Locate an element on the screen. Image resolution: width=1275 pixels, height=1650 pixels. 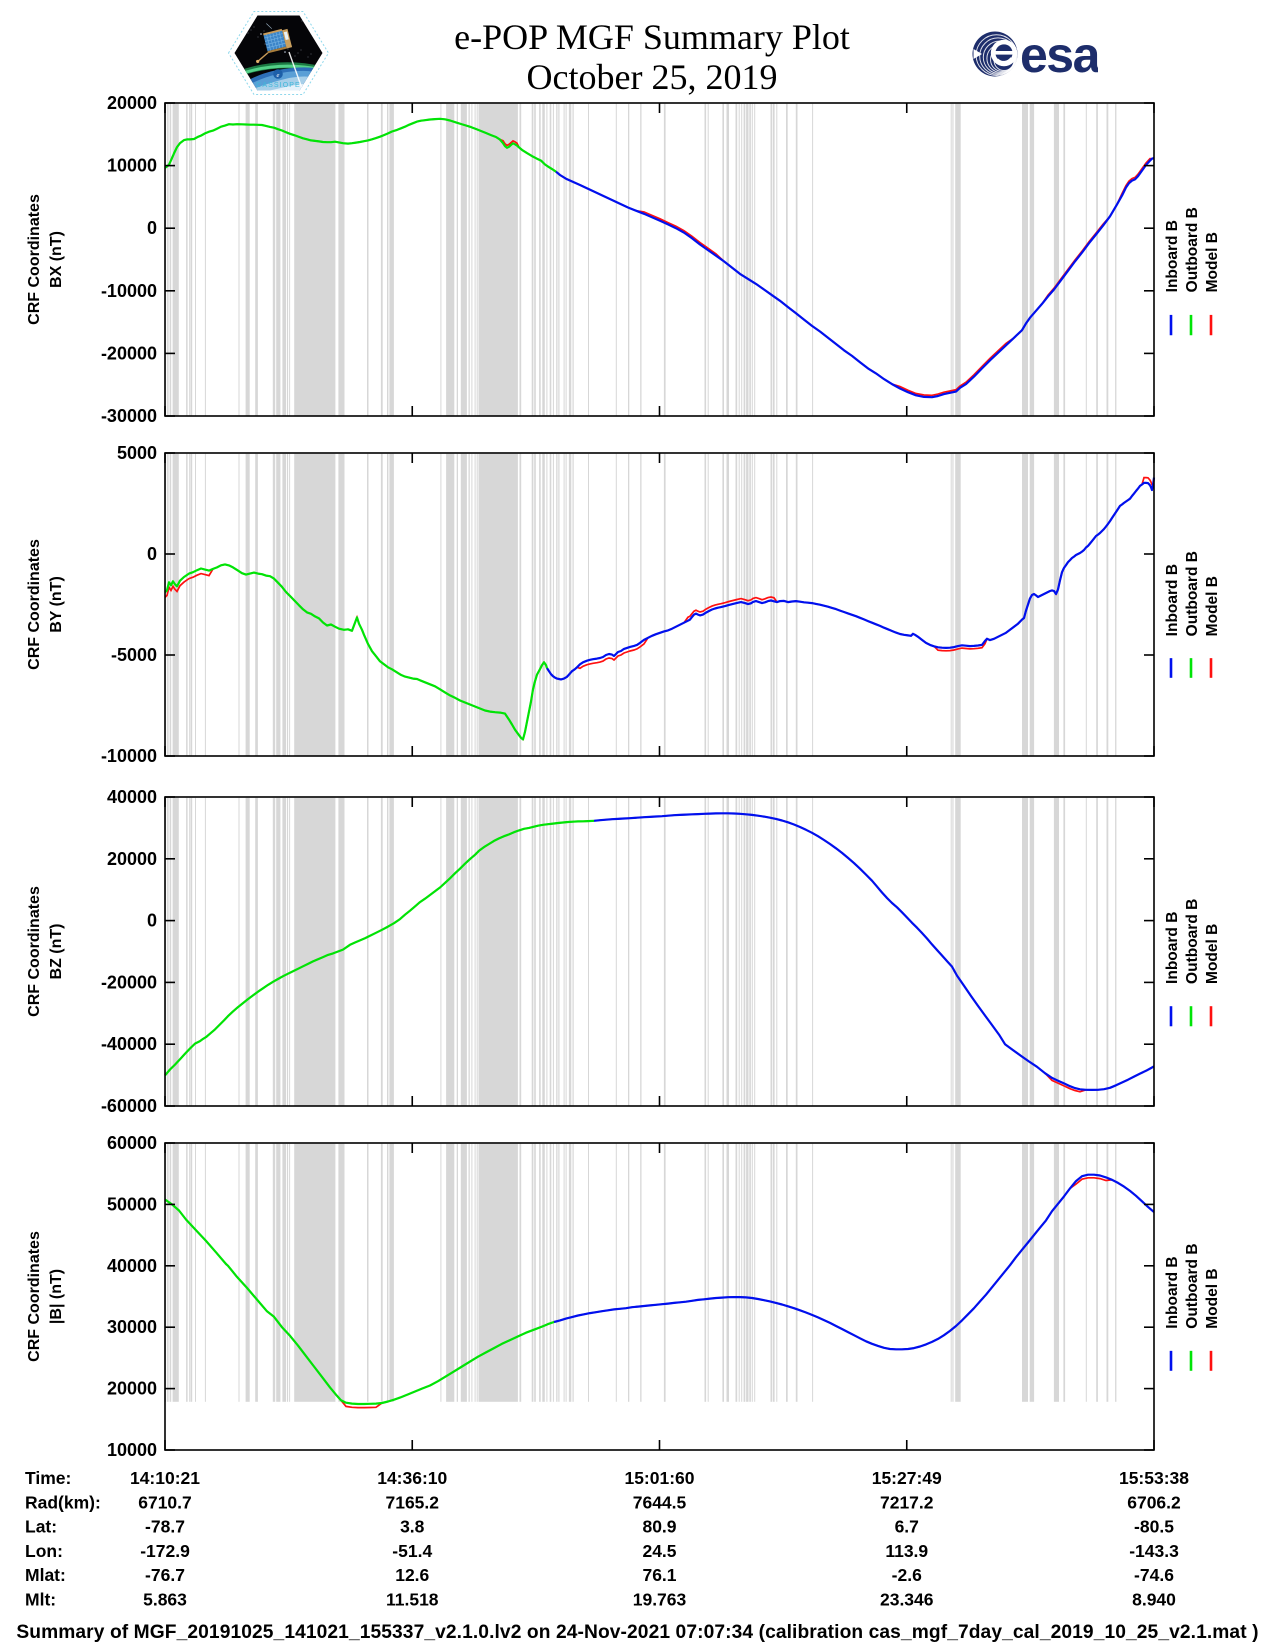
page-title: e-POP MGF Summary Plot is located at coordinates (652, 37).